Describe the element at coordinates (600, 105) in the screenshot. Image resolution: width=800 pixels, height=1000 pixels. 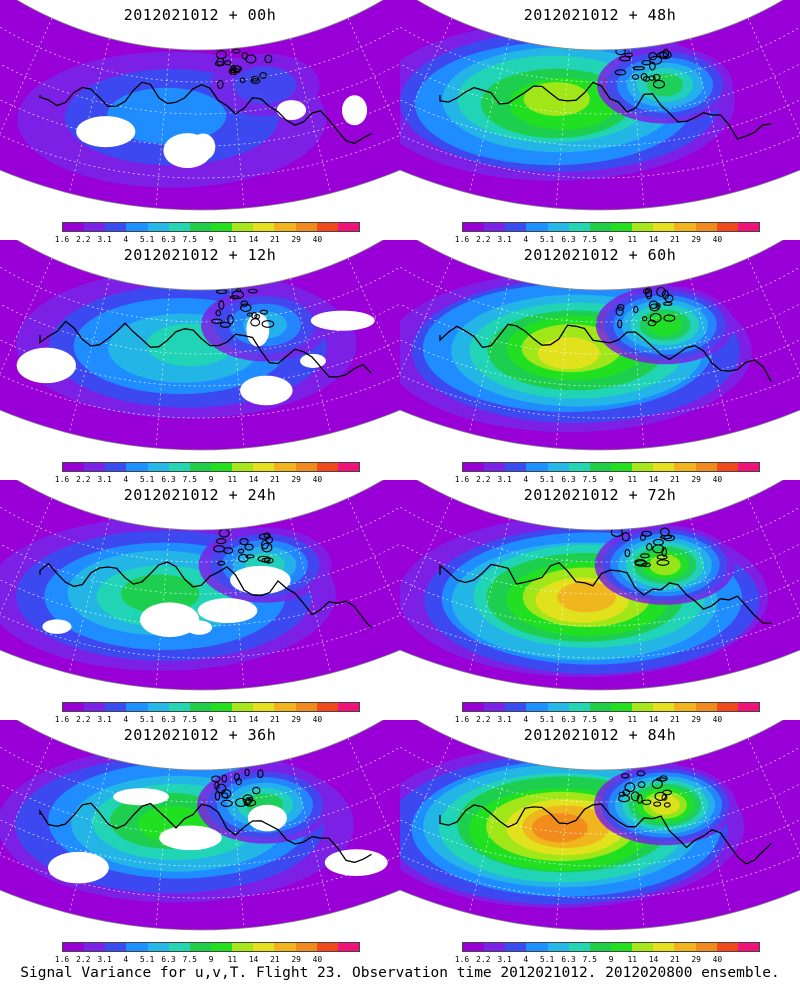
I see `map-border` at that location.